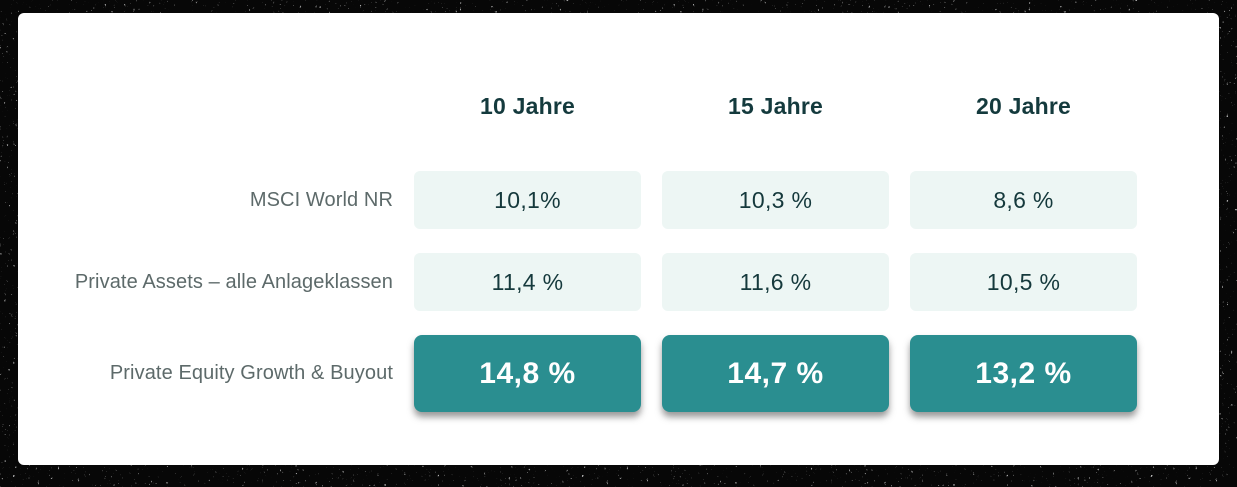  What do you see at coordinates (1023, 282) in the screenshot?
I see `value-cell: 10,5 %` at bounding box center [1023, 282].